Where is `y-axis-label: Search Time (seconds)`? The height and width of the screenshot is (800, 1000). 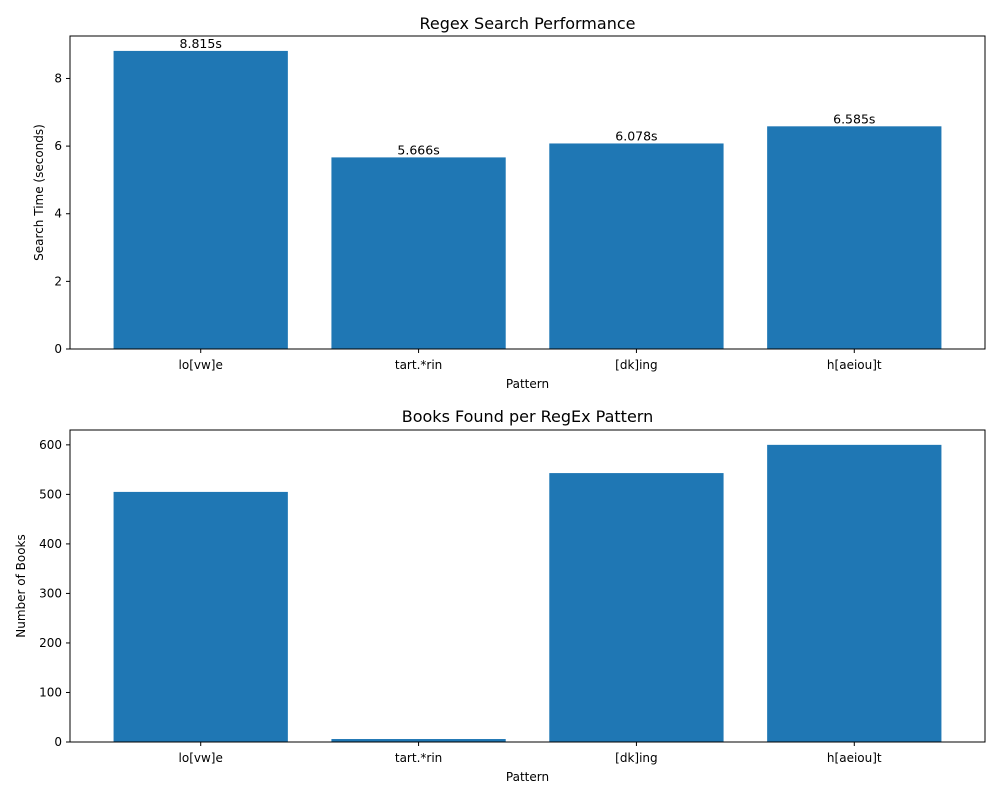 y-axis-label: Search Time (seconds) is located at coordinates (39, 192).